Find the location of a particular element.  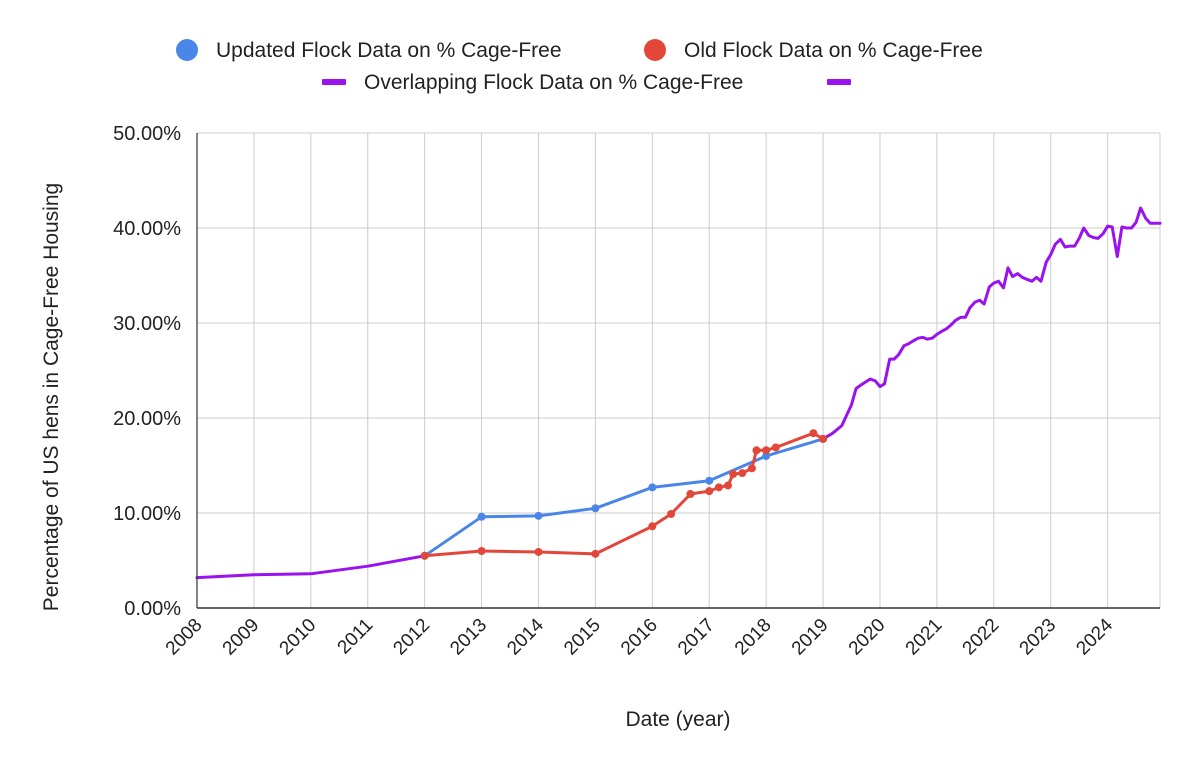

y-tick-label: 10.00% is located at coordinates (147, 514).